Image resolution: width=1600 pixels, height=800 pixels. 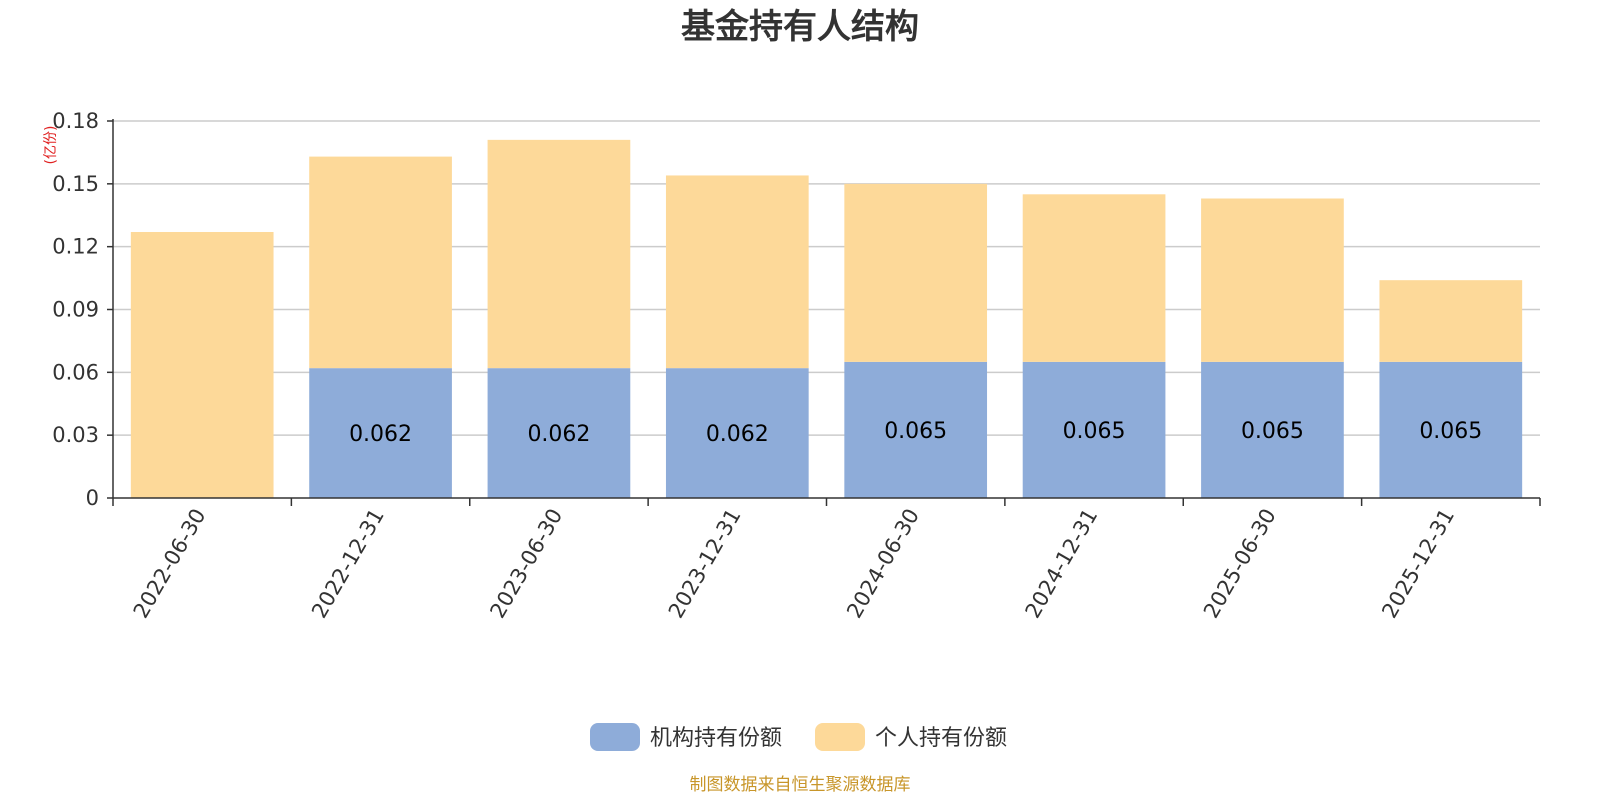 I want to click on y-tick-label: 0.18, so click(x=75, y=121).